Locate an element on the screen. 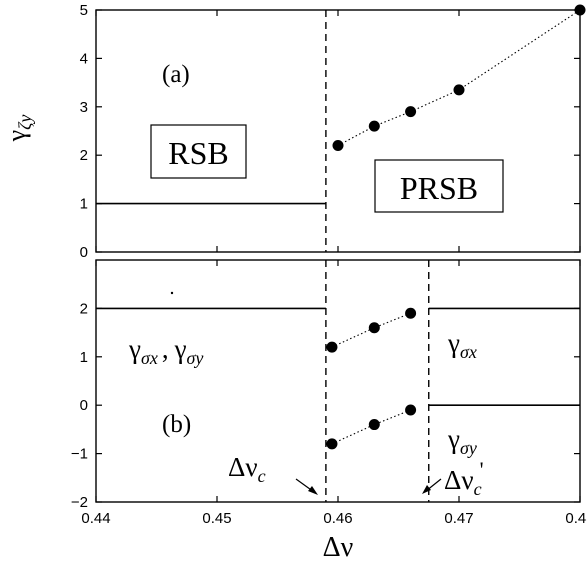  gamma-sigma-x-label: γσx is located at coordinates (462, 345).